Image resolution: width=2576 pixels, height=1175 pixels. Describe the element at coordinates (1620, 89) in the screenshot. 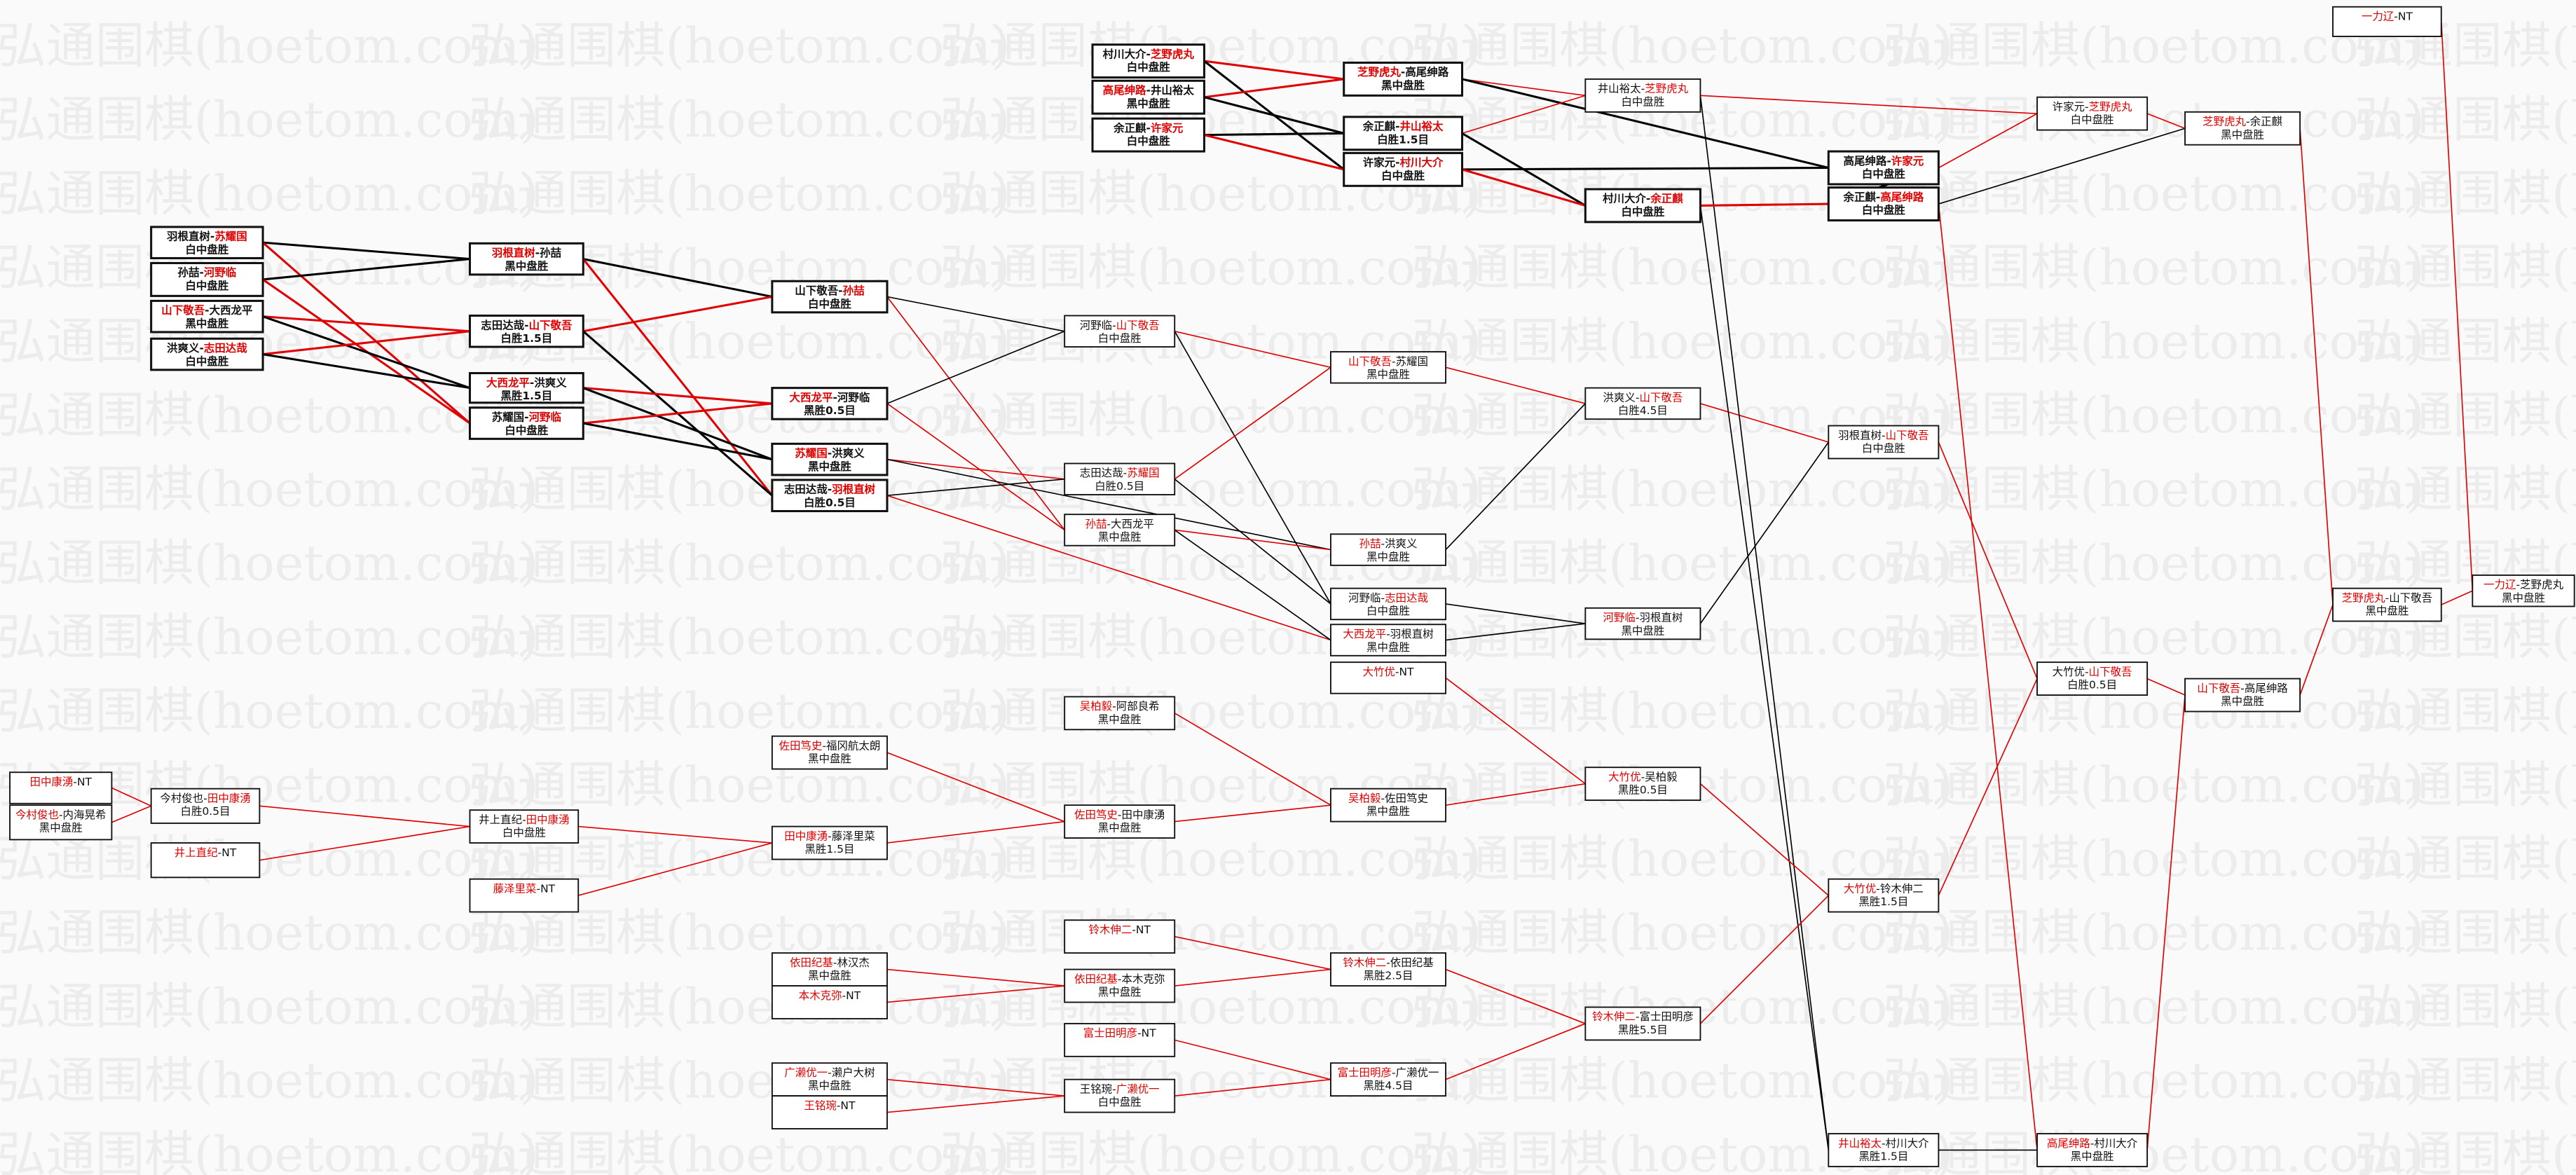

I see `player-1-name: 井山裕太` at that location.